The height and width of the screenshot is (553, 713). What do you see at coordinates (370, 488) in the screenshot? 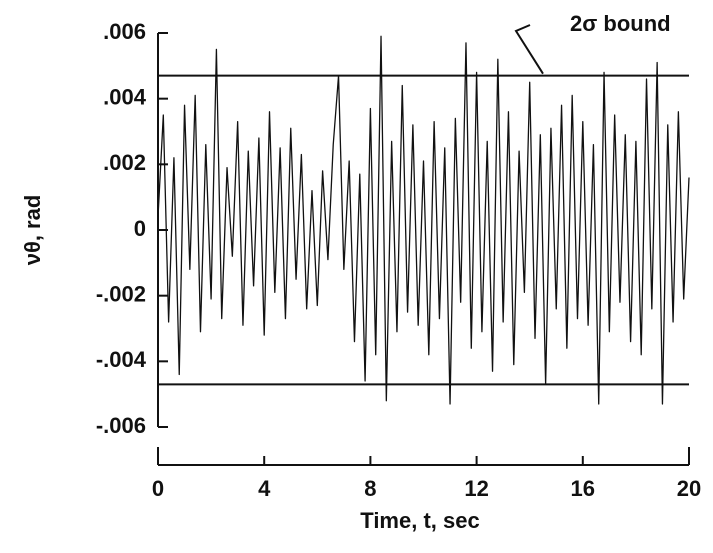
I see `x-tick-label: 8` at bounding box center [370, 488].